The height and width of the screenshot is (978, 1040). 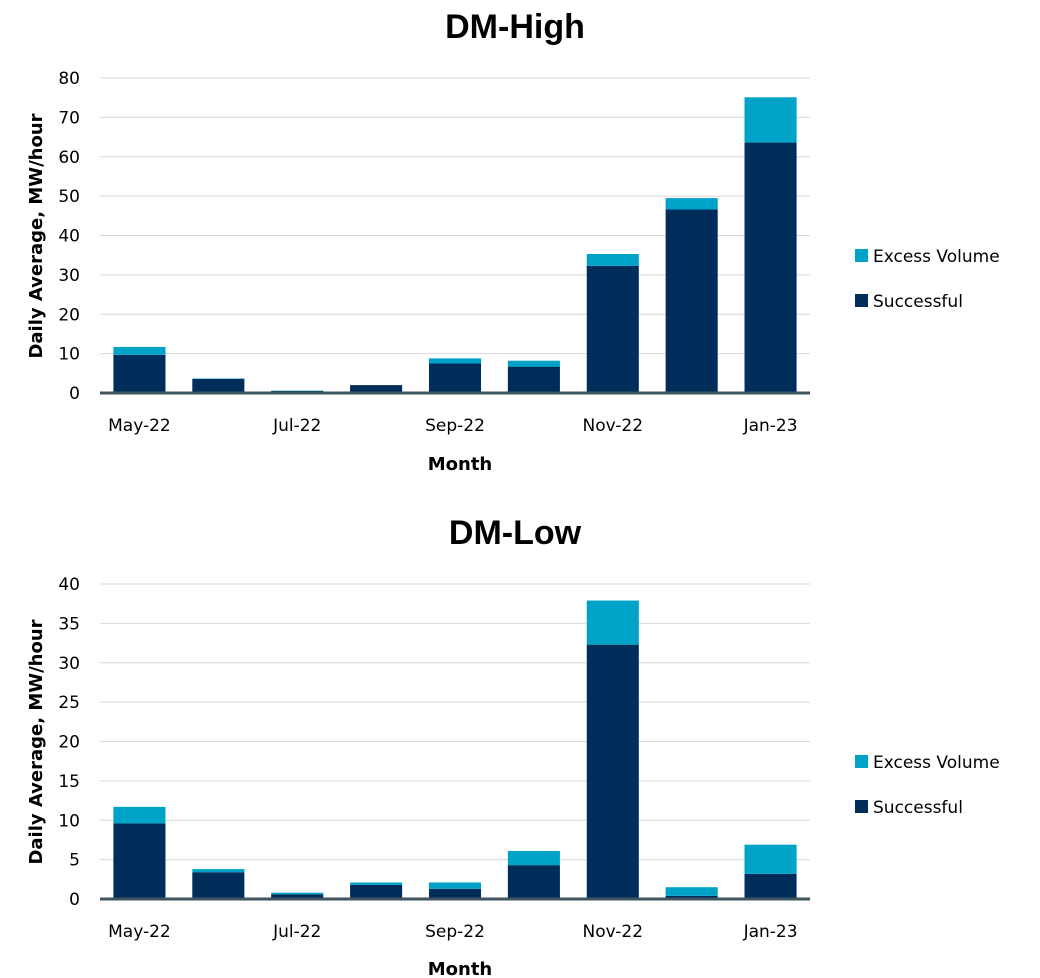 I want to click on y-tick-label: 70, so click(x=69, y=118).